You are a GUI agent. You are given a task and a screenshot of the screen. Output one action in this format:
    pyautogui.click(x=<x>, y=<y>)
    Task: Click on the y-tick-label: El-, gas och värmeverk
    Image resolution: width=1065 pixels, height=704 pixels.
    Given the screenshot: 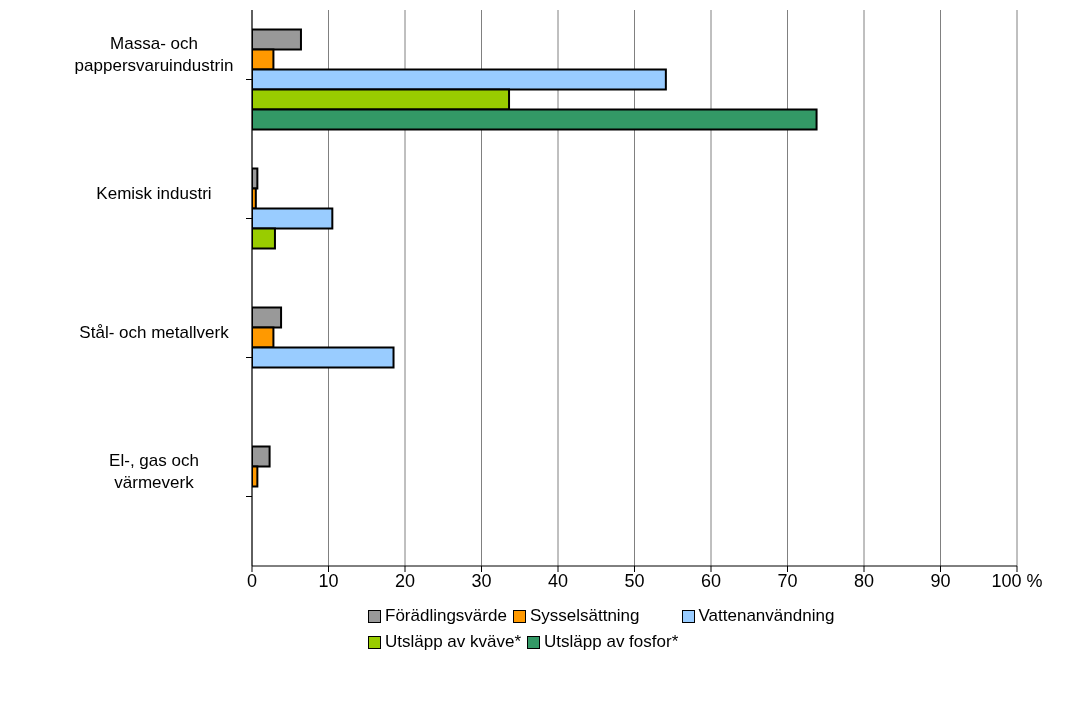 What is the action you would take?
    pyautogui.click(x=154, y=471)
    